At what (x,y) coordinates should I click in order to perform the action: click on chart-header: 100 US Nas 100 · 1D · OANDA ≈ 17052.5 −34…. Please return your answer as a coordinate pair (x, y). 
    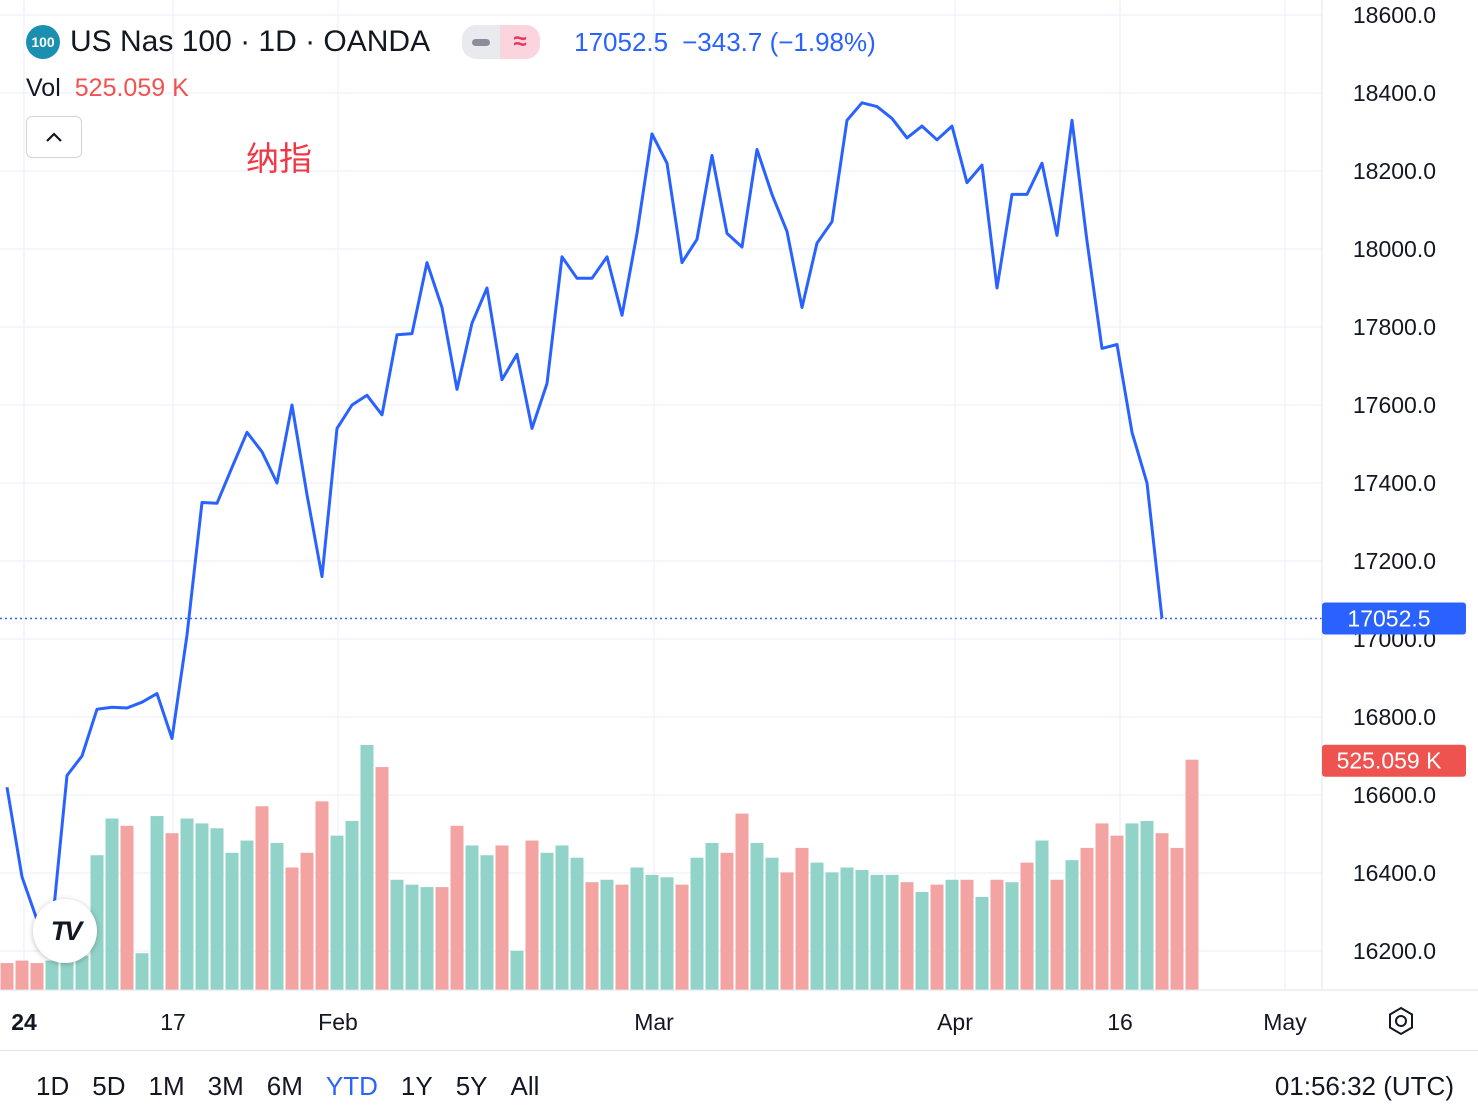
    Looking at the image, I should click on (451, 42).